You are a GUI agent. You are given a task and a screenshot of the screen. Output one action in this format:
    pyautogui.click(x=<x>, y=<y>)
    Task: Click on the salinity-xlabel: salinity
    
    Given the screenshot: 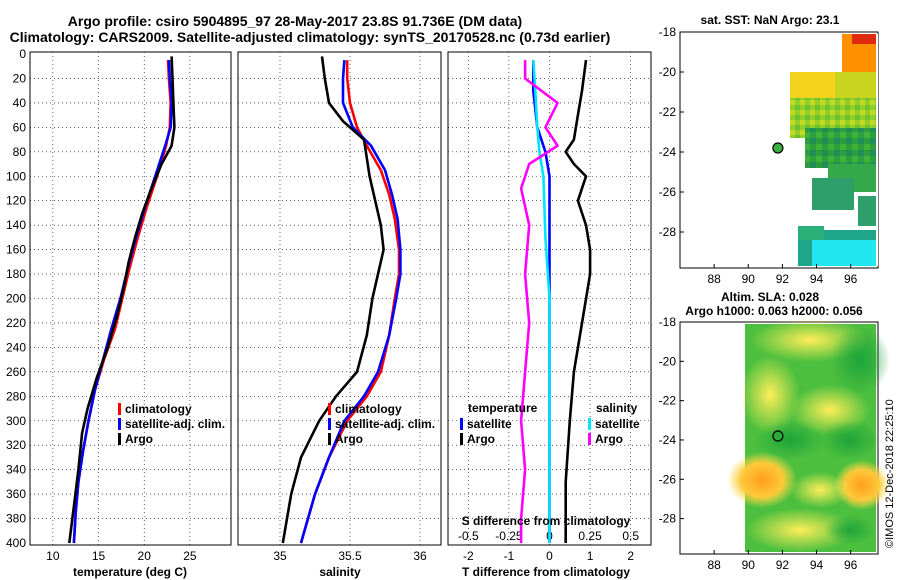 What is the action you would take?
    pyautogui.click(x=340, y=572)
    